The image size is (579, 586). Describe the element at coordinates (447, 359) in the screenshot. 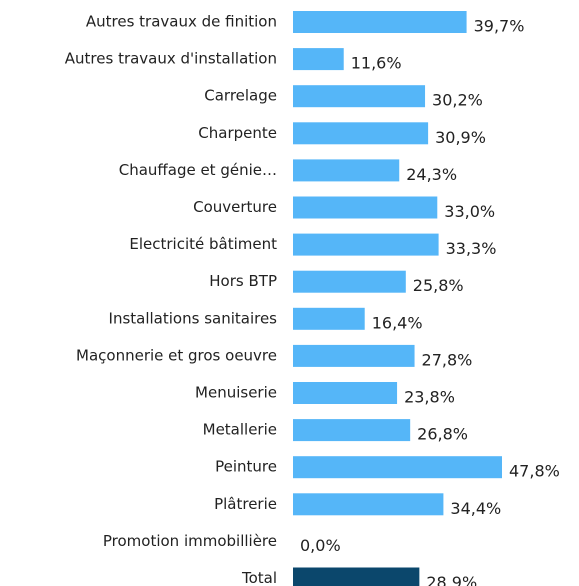

I see `value-label: 27,8%` at that location.